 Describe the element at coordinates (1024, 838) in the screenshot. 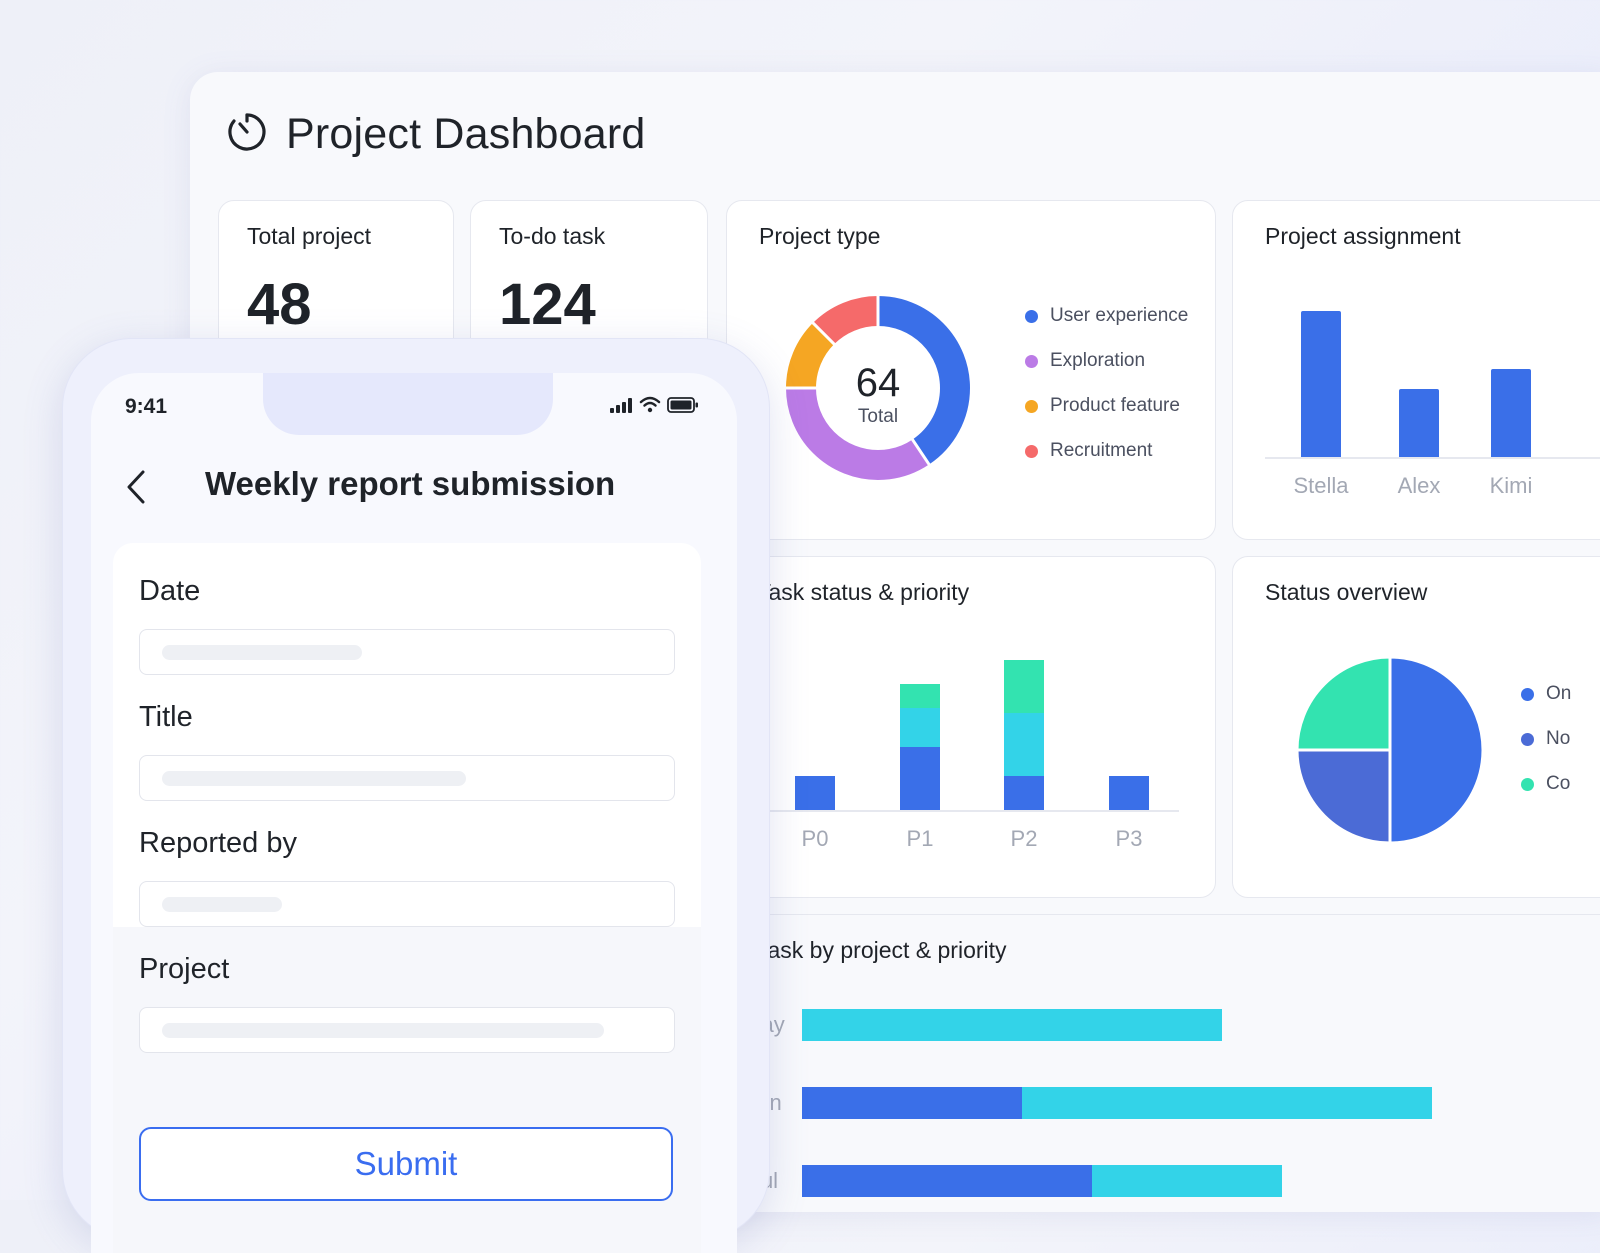

I see `x-tick-label: P2` at that location.